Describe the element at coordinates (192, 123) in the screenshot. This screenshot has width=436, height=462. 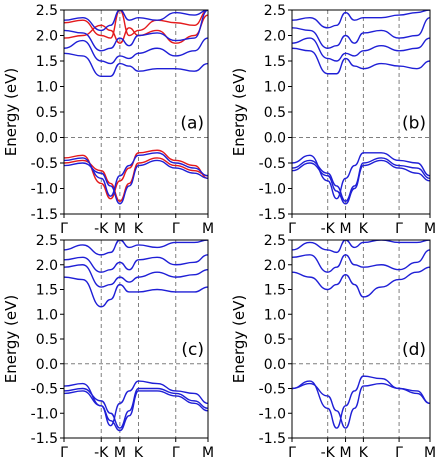
I see `panel-label: (a)` at that location.